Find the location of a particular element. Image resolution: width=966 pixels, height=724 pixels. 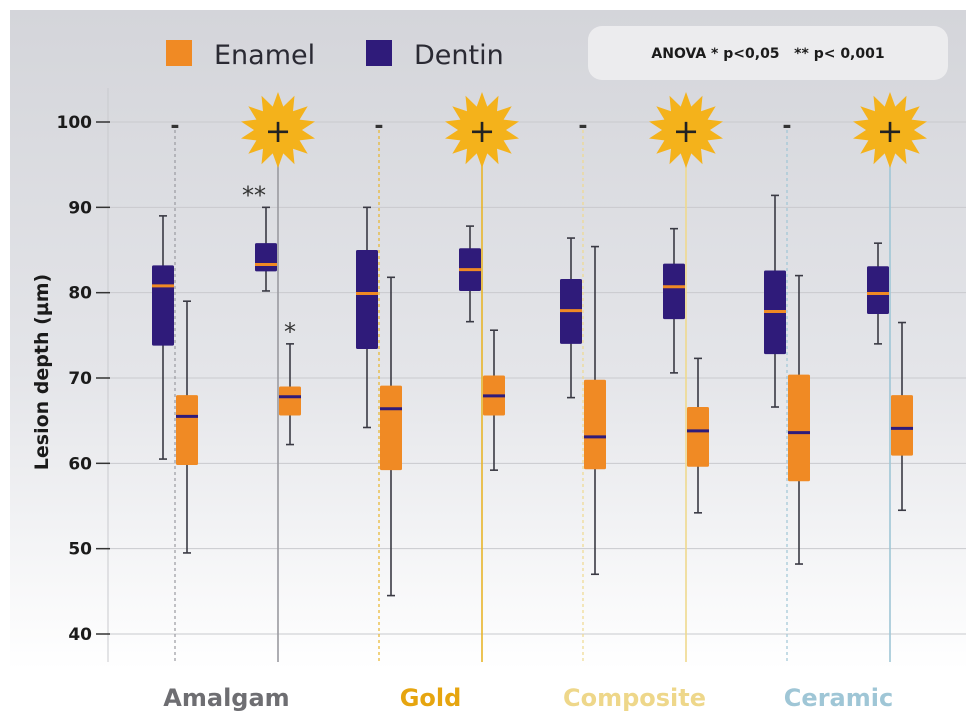

box-composite-plus-enamel is located at coordinates (698, 435).